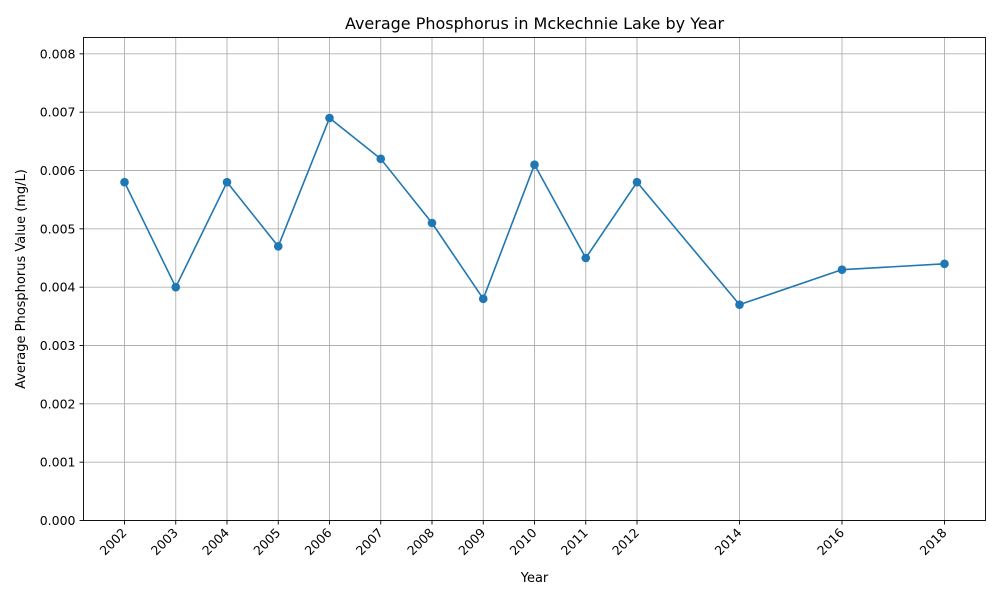 The height and width of the screenshot is (600, 1000). I want to click on x-tick-label: 2004, so click(215, 541).